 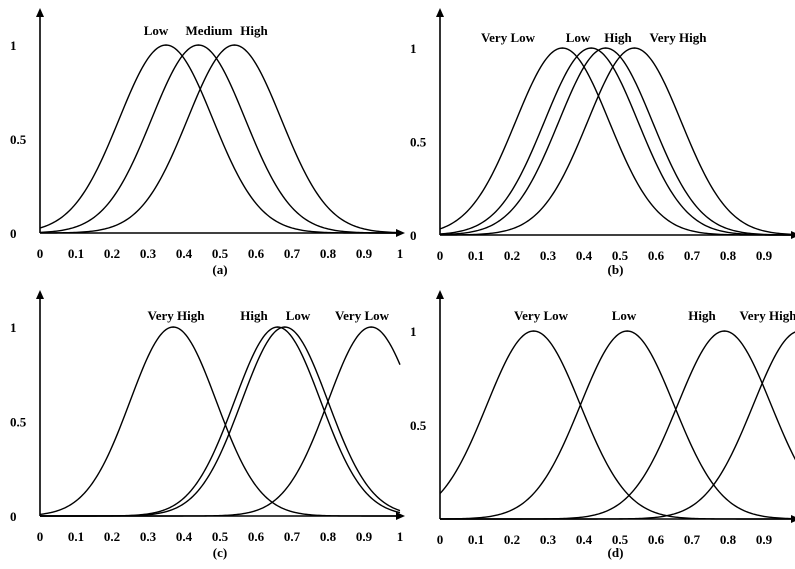 What do you see at coordinates (616, 269) in the screenshot?
I see `panel-caption: (b)` at bounding box center [616, 269].